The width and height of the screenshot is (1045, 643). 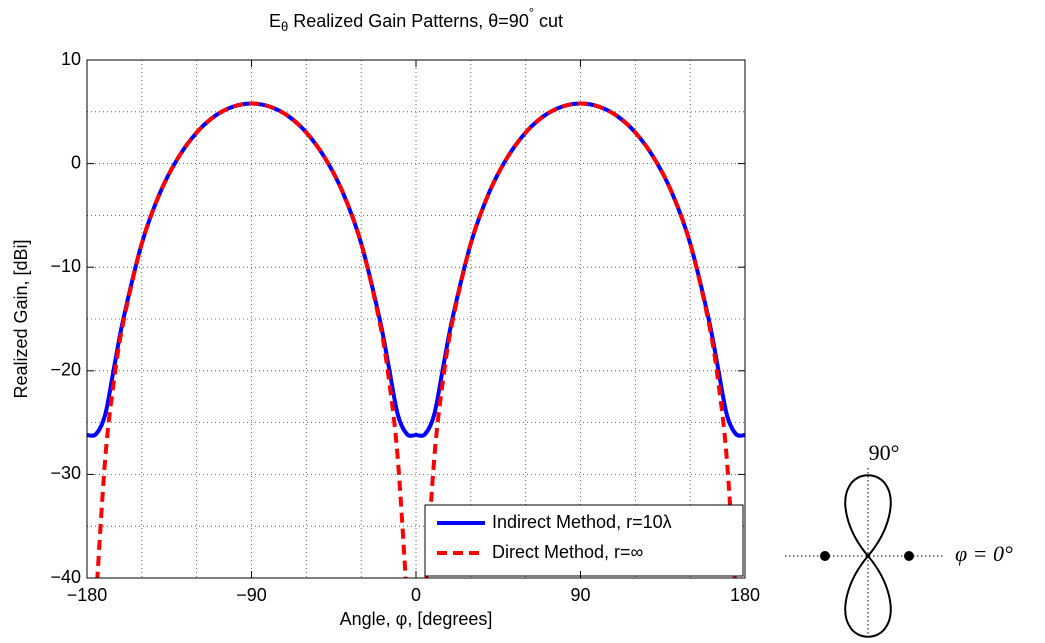 What do you see at coordinates (868, 556) in the screenshot?
I see `inset-pattern` at bounding box center [868, 556].